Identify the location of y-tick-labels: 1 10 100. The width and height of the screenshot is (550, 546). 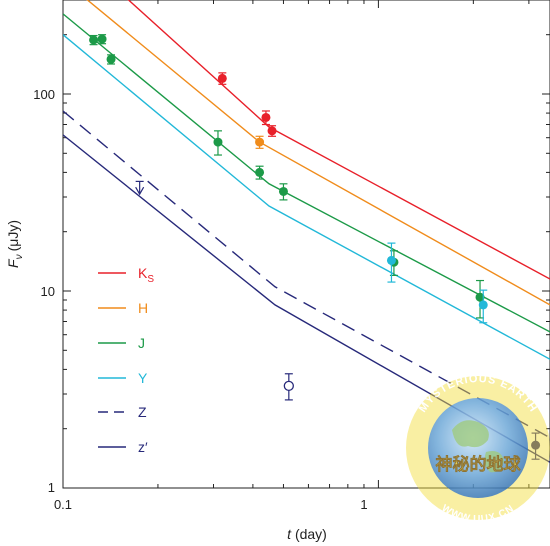
(44, 291).